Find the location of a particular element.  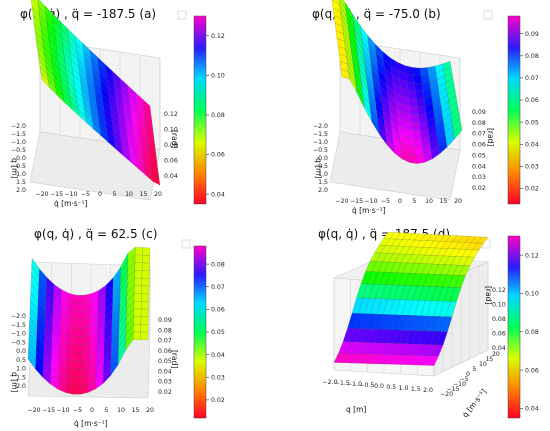

panel-a-x-tick-label: −20 is located at coordinates (41, 194).